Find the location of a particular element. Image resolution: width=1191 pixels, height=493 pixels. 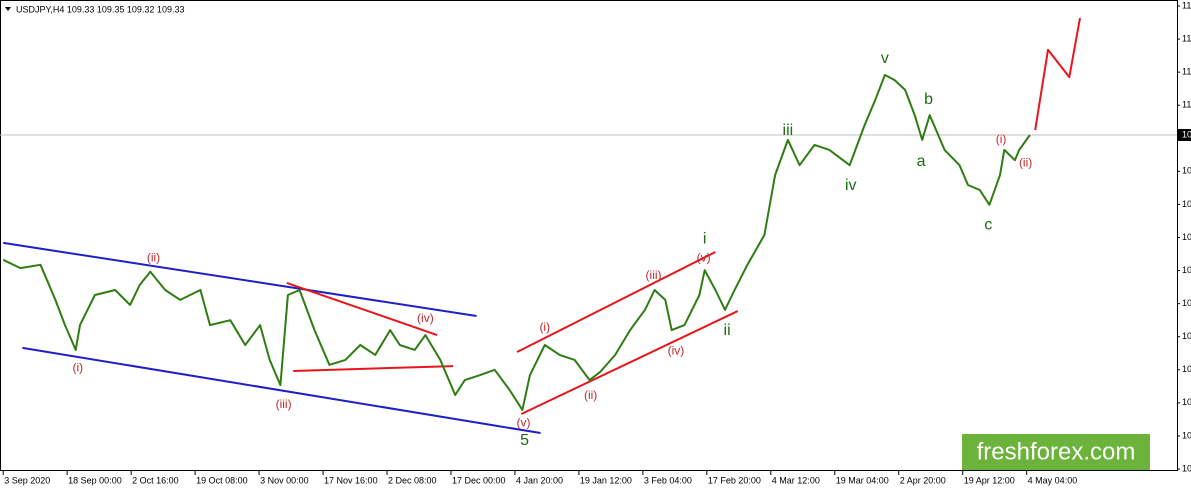

wave-label: i is located at coordinates (705, 238).